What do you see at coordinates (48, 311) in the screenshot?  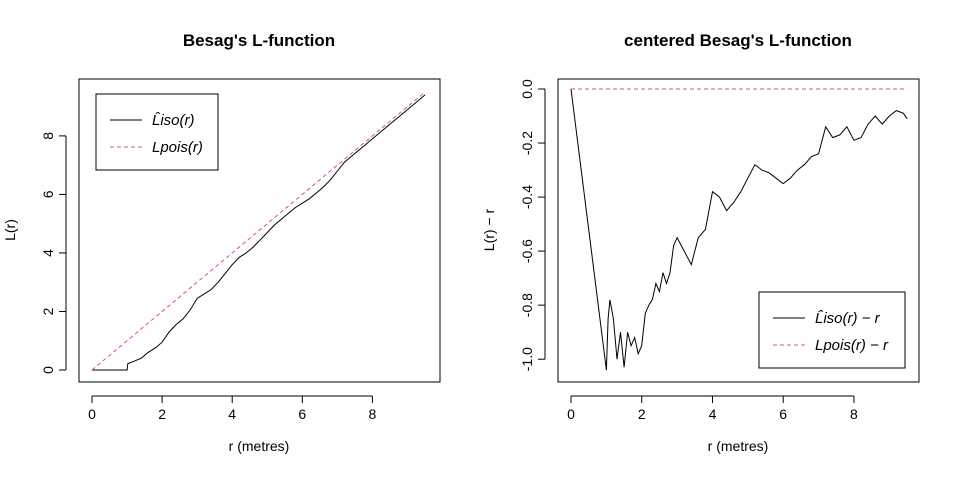 I see `y-tick-label: 2` at bounding box center [48, 311].